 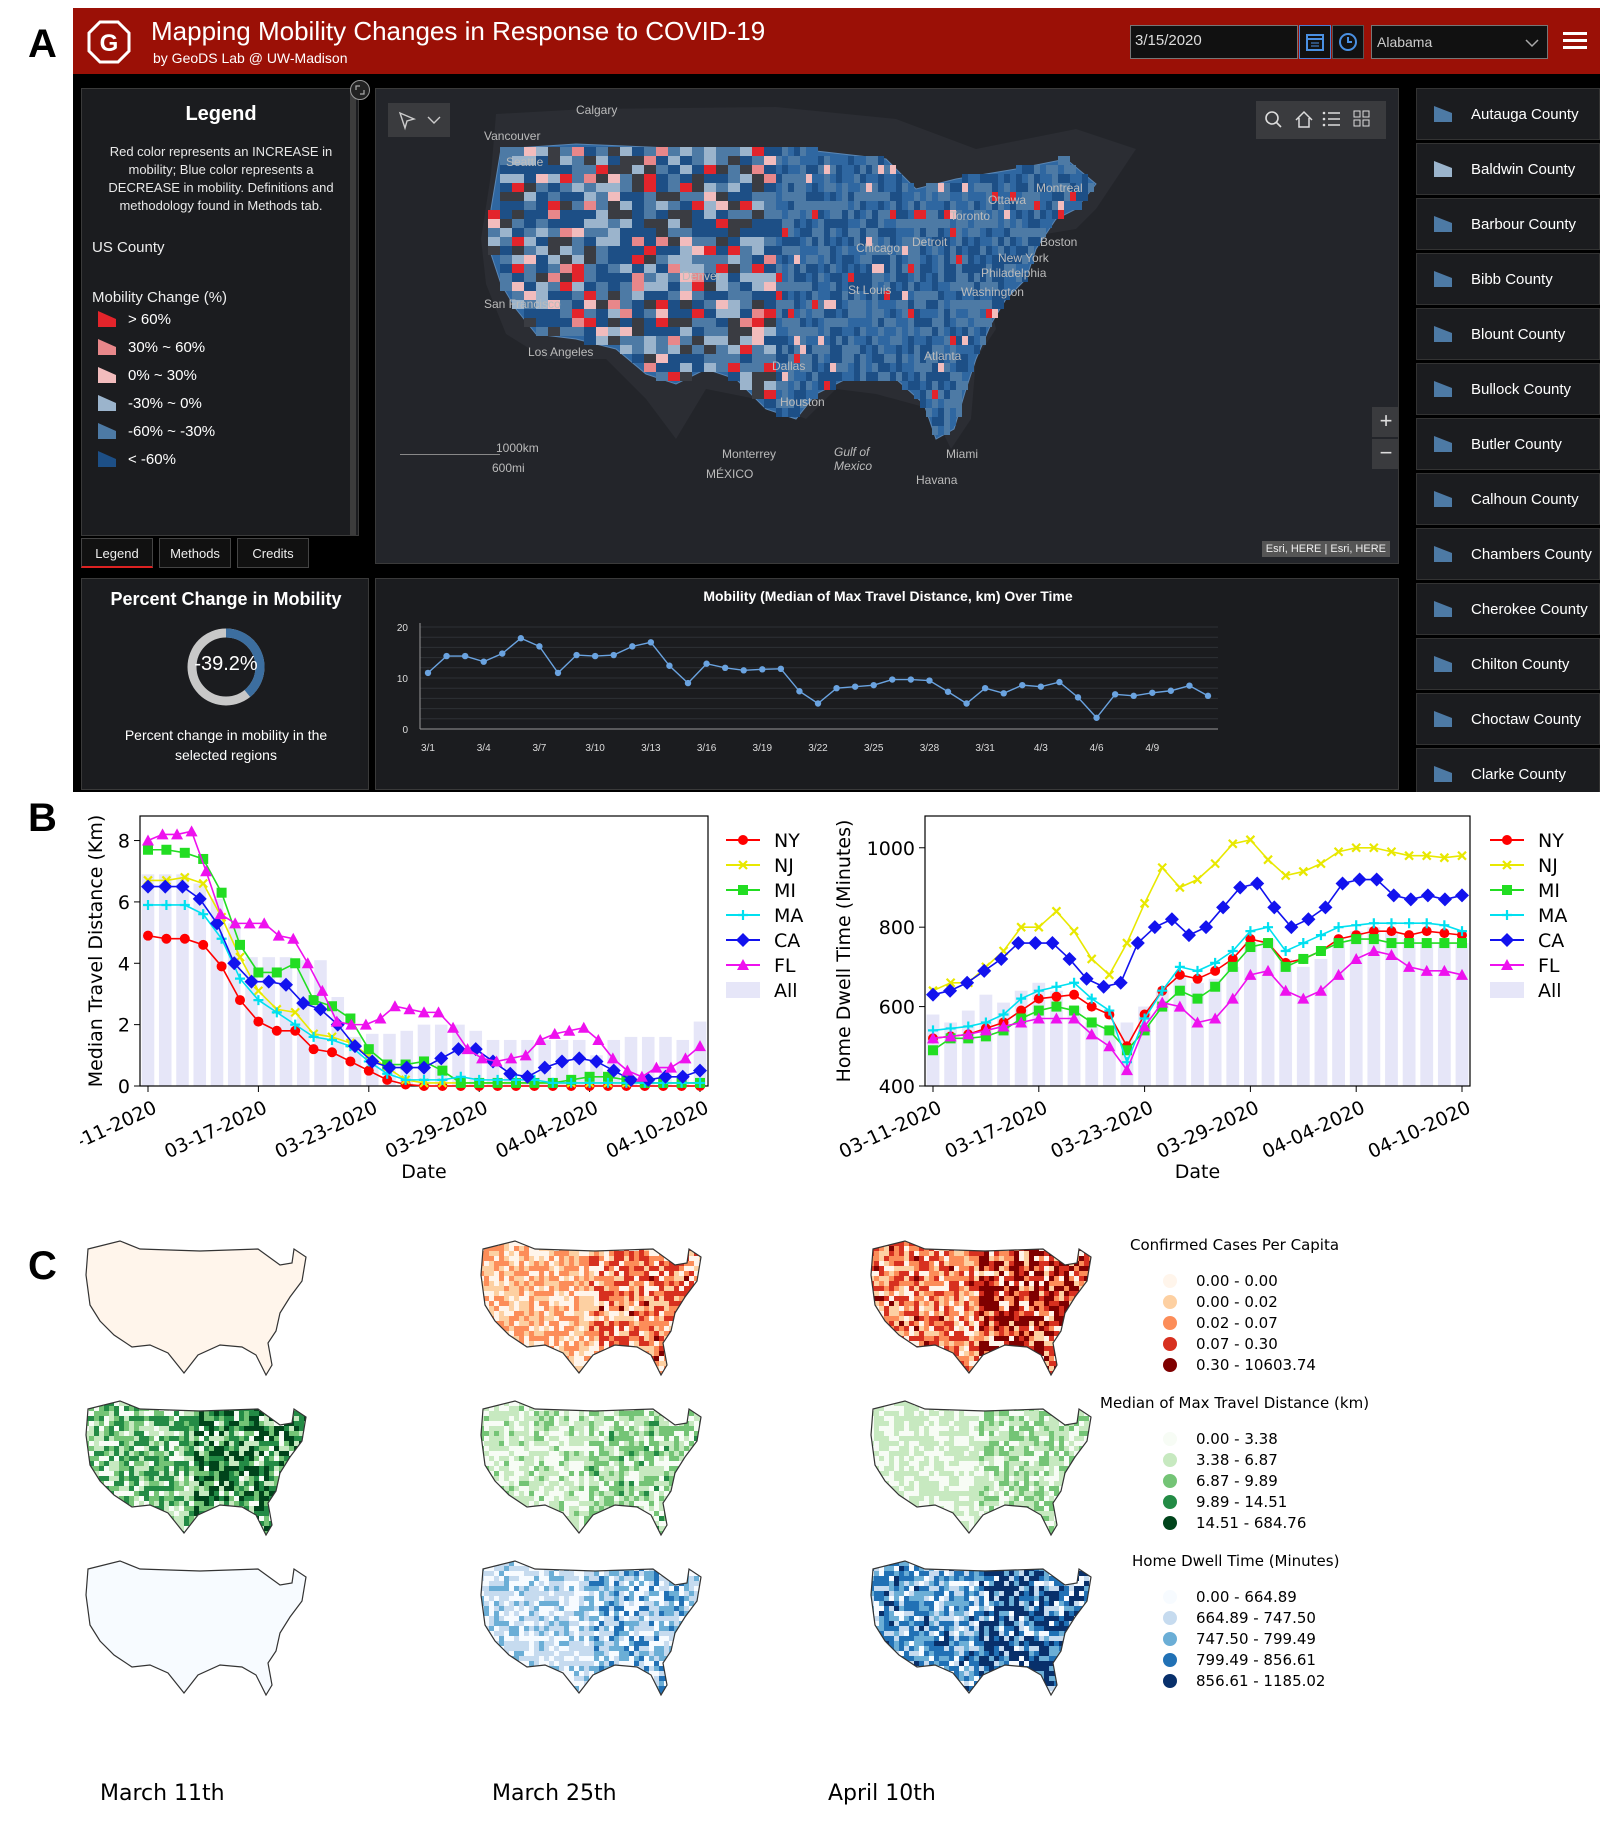 I want to click on county-list-item: Calhoun County, so click(x=1508, y=499).